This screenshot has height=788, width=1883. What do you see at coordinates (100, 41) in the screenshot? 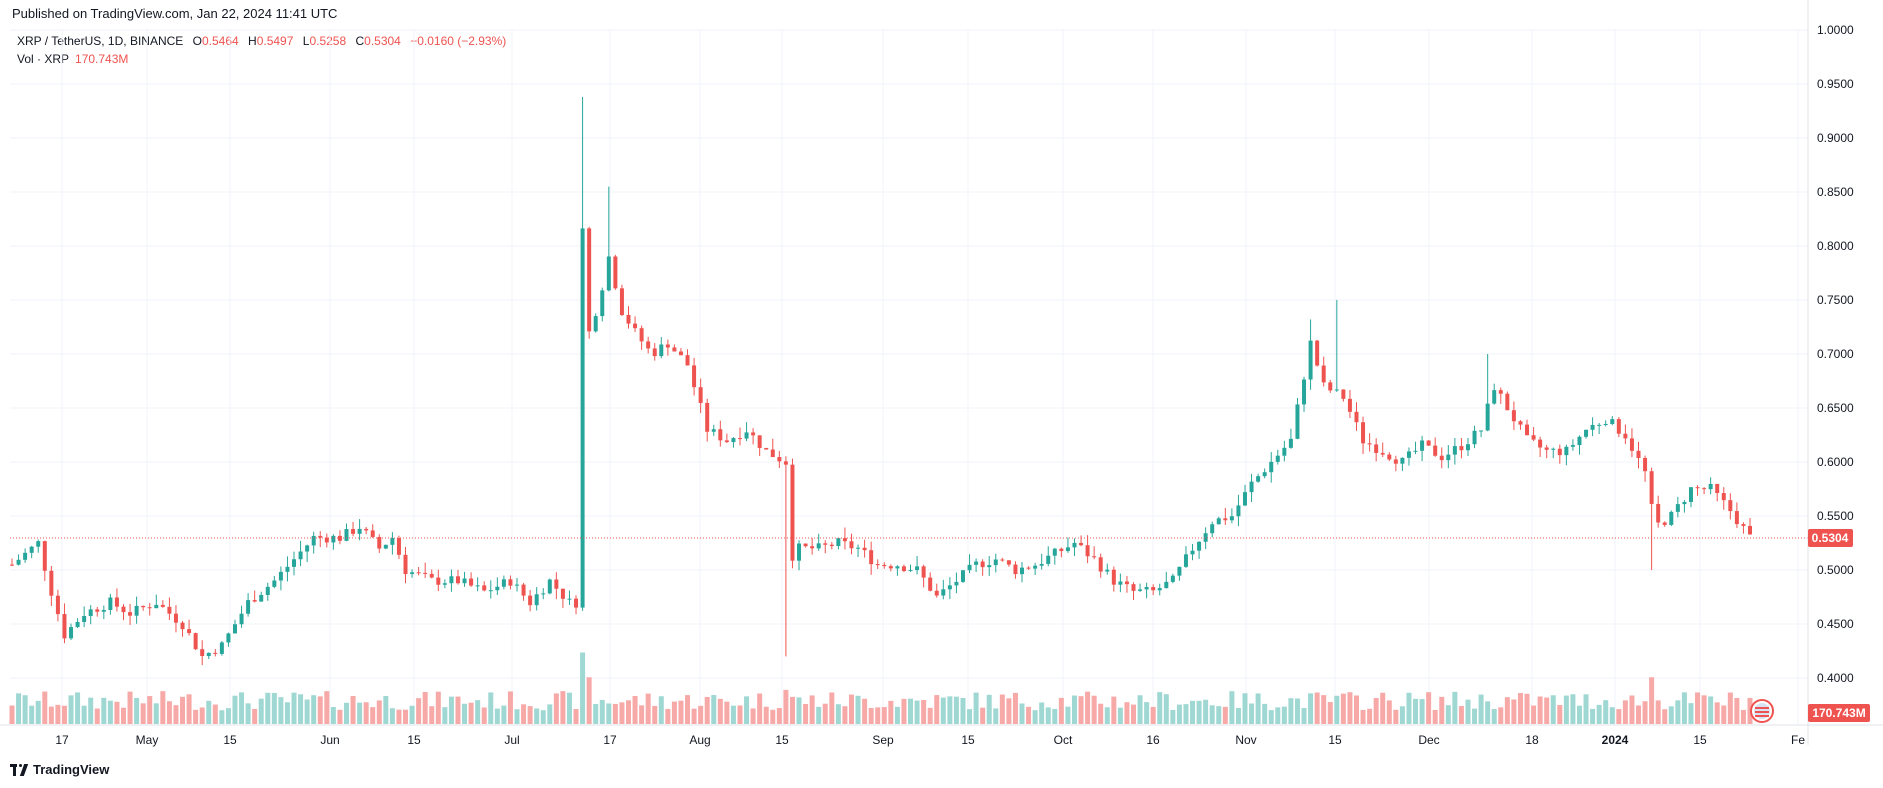
I see `symbol-name: XRP / TetherUS, 1D, BINANCE` at bounding box center [100, 41].